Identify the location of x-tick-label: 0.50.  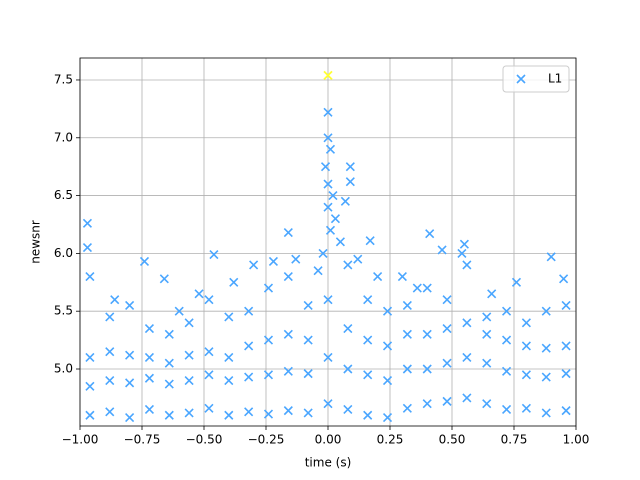
(452, 440).